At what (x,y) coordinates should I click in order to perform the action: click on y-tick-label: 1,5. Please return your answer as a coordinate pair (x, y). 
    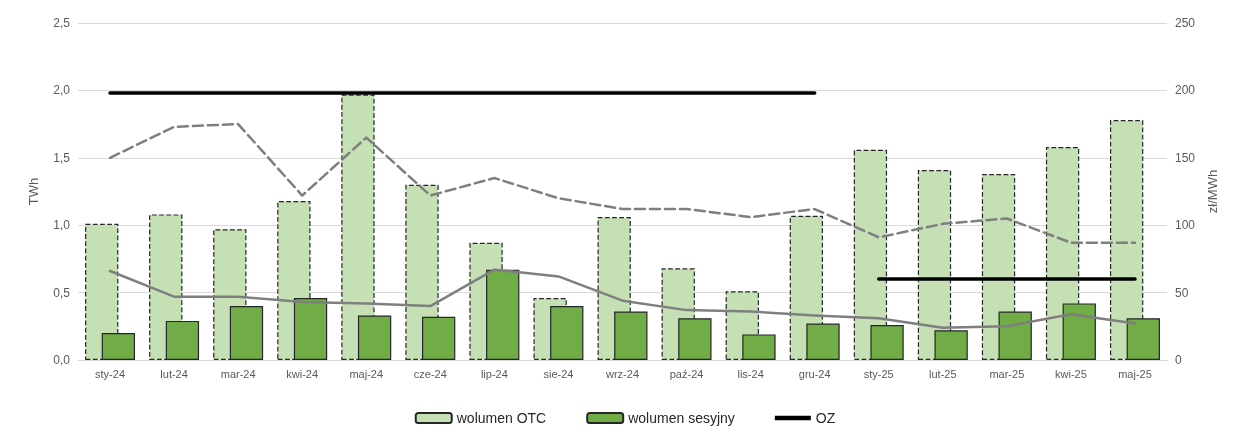
    Looking at the image, I should click on (62, 157).